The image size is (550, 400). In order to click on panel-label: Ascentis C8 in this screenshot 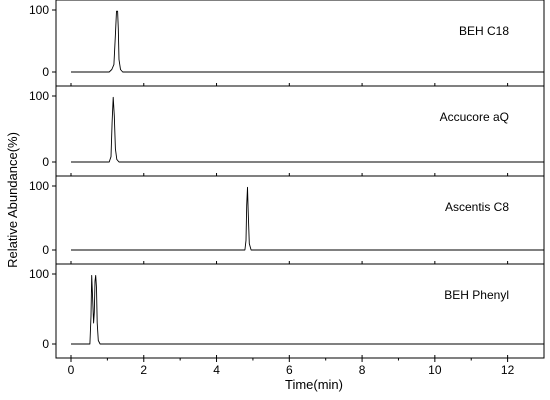, I will do `click(477, 207)`.